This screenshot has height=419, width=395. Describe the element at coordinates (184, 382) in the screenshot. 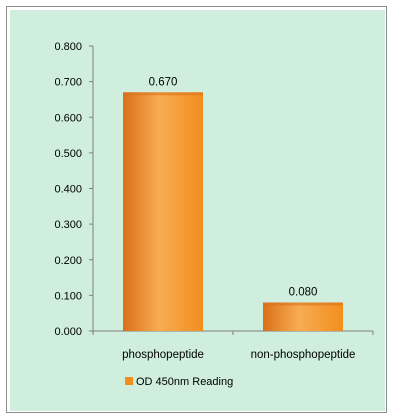

I see `legend-label: OD 450nm Reading` at that location.